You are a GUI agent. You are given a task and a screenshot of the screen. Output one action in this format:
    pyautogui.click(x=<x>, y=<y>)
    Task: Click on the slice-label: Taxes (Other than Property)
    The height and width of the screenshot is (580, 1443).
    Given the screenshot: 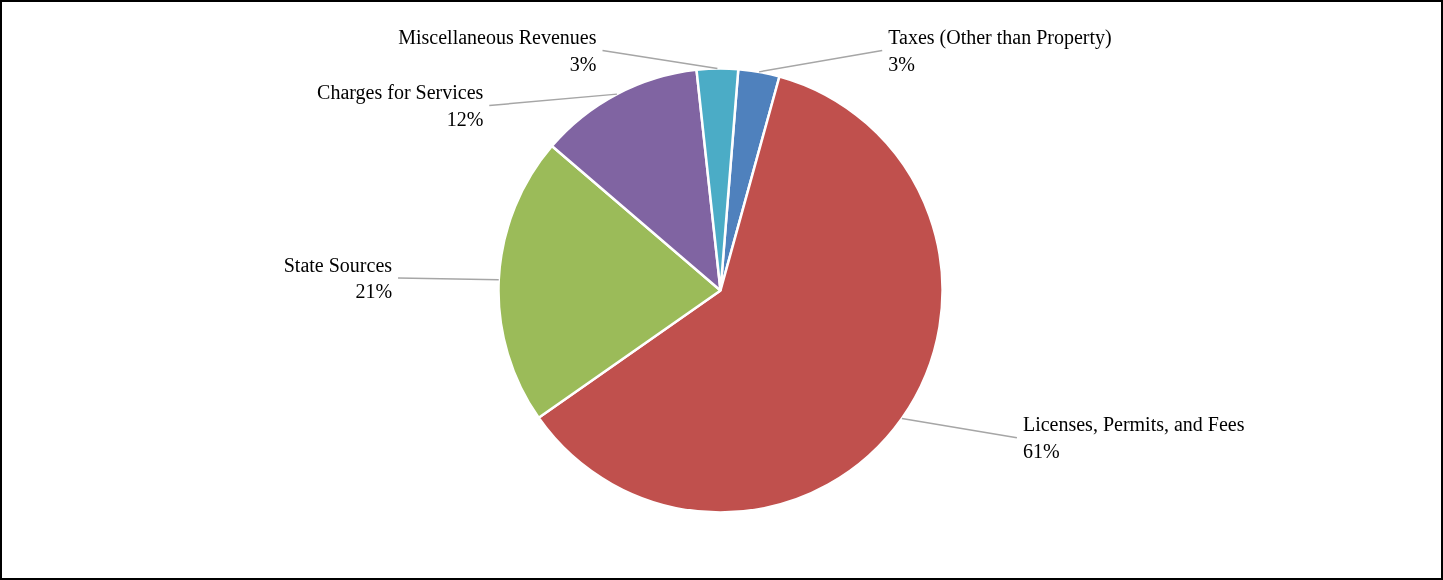 What is the action you would take?
    pyautogui.click(x=1000, y=38)
    